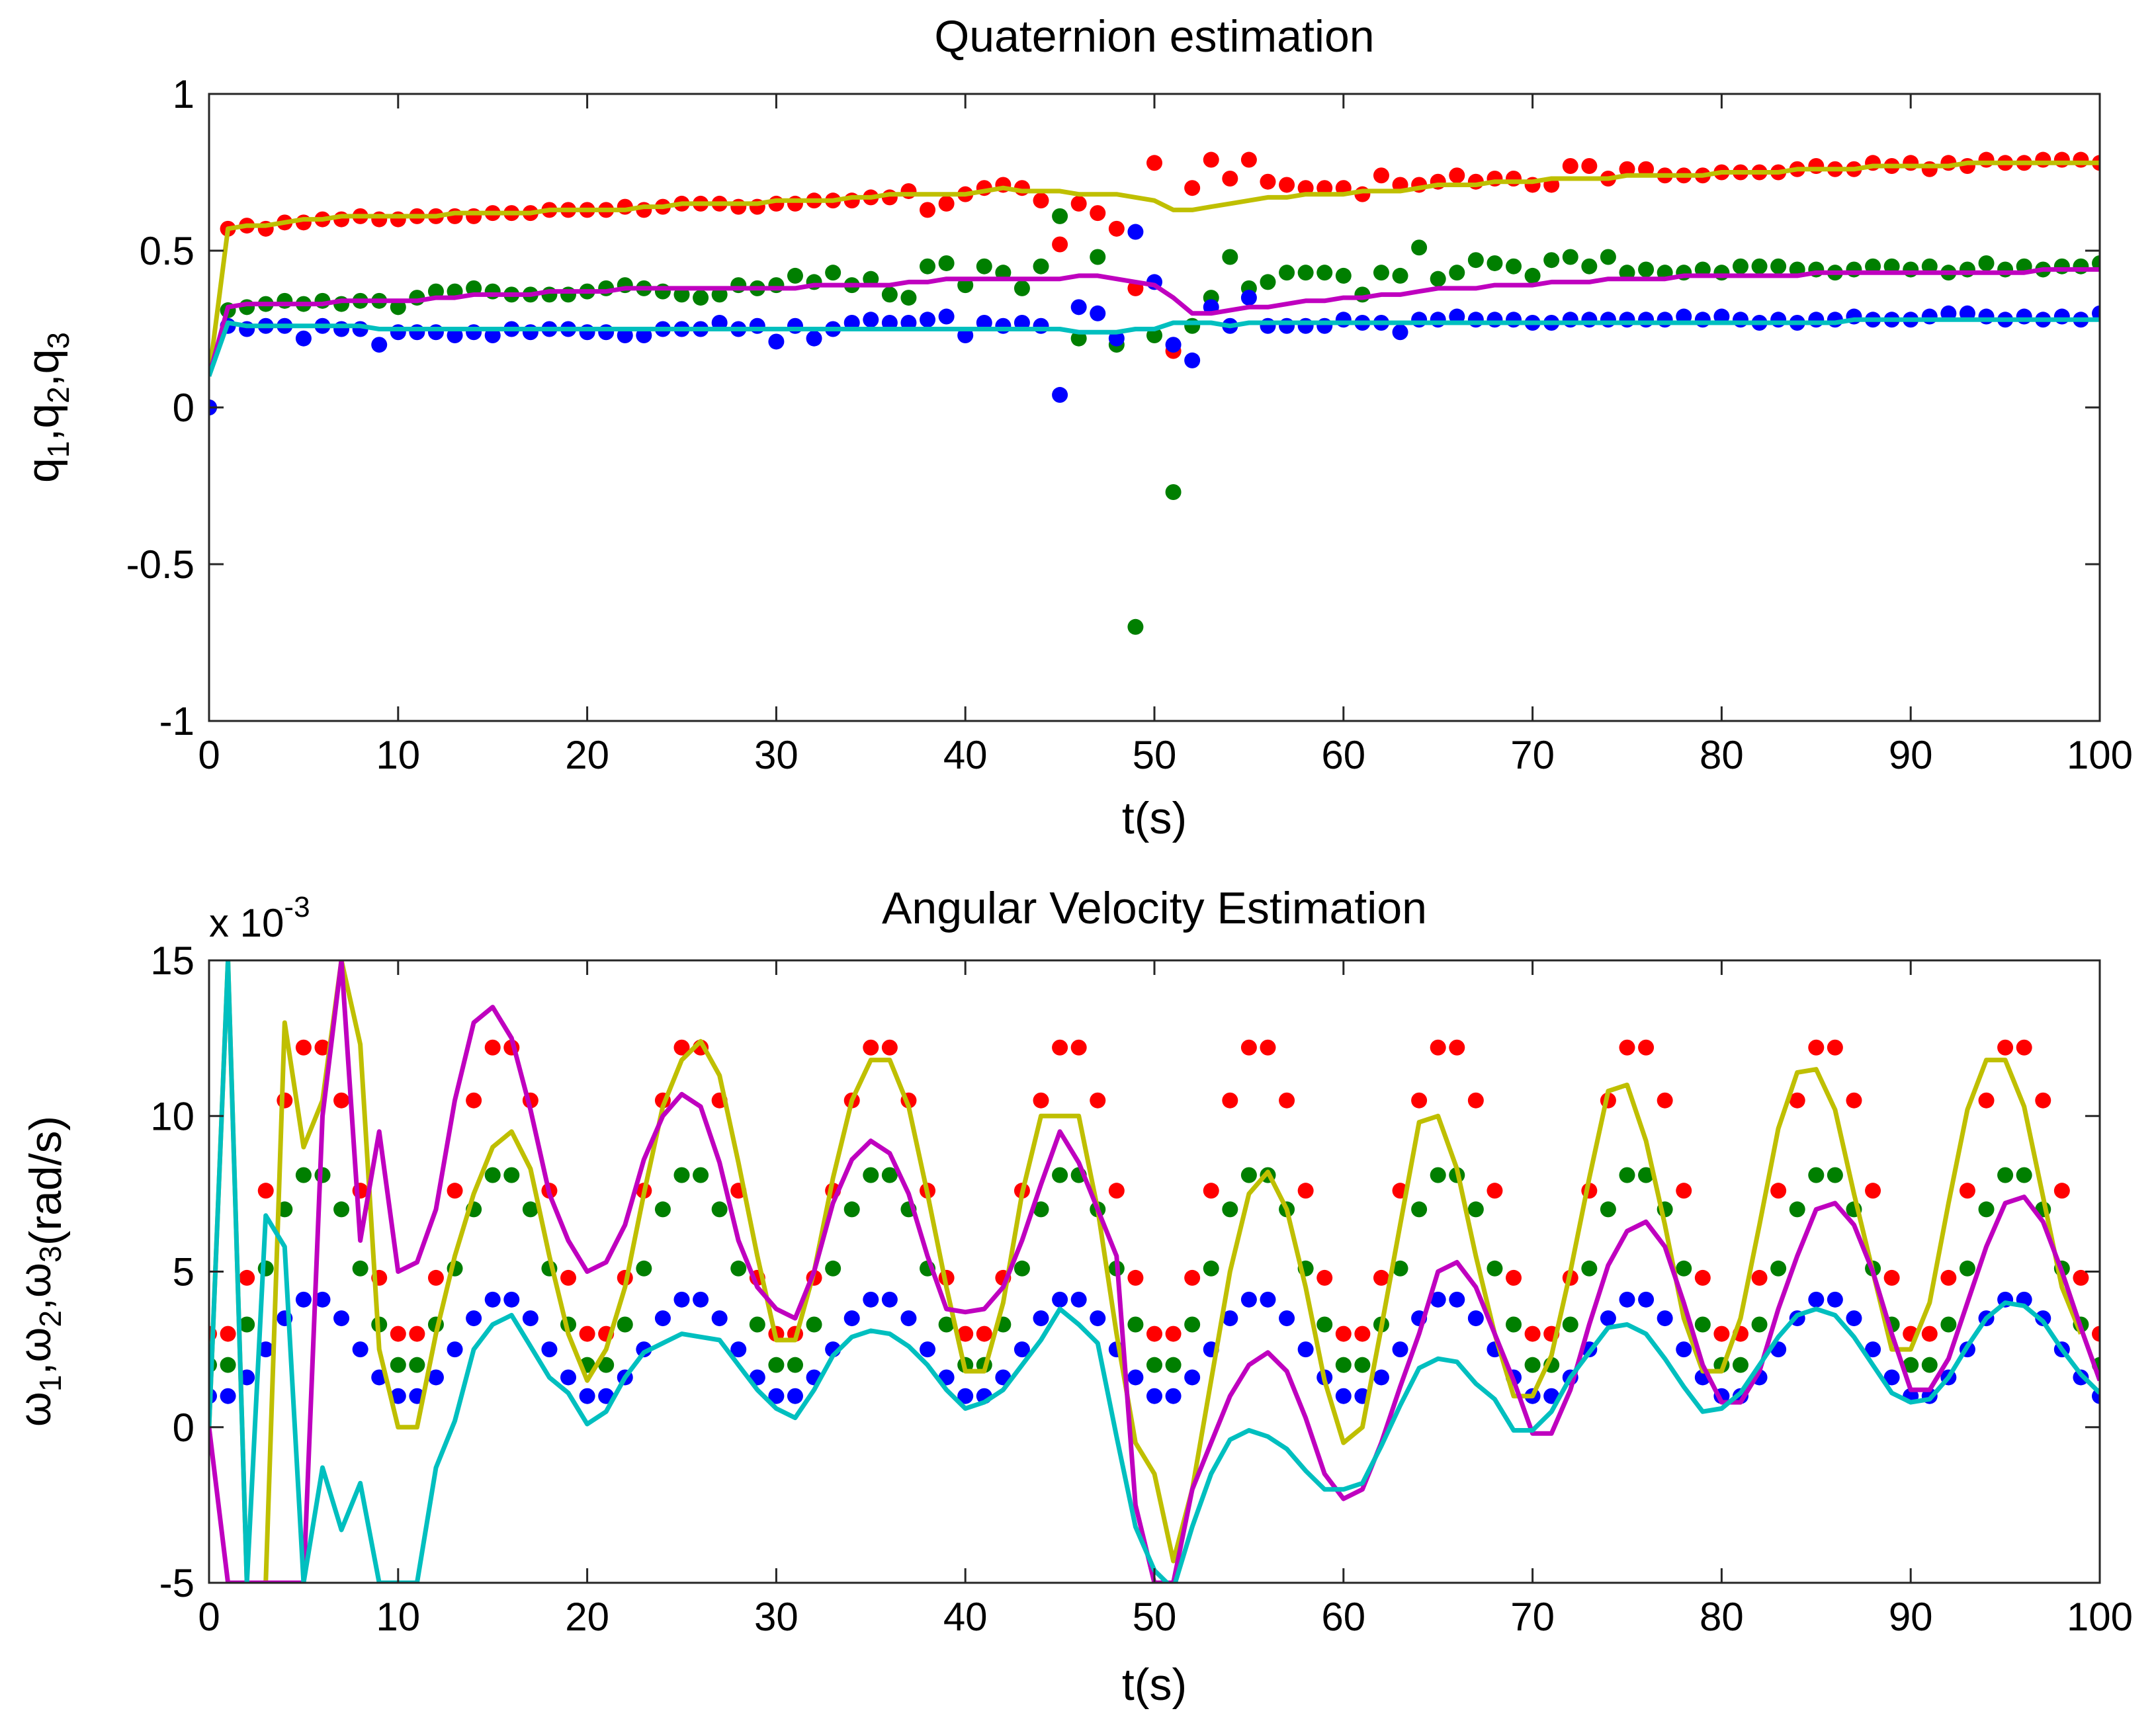 The image size is (2156, 1725). What do you see at coordinates (398, 1617) in the screenshot?
I see `x-tick-label: 10` at bounding box center [398, 1617].